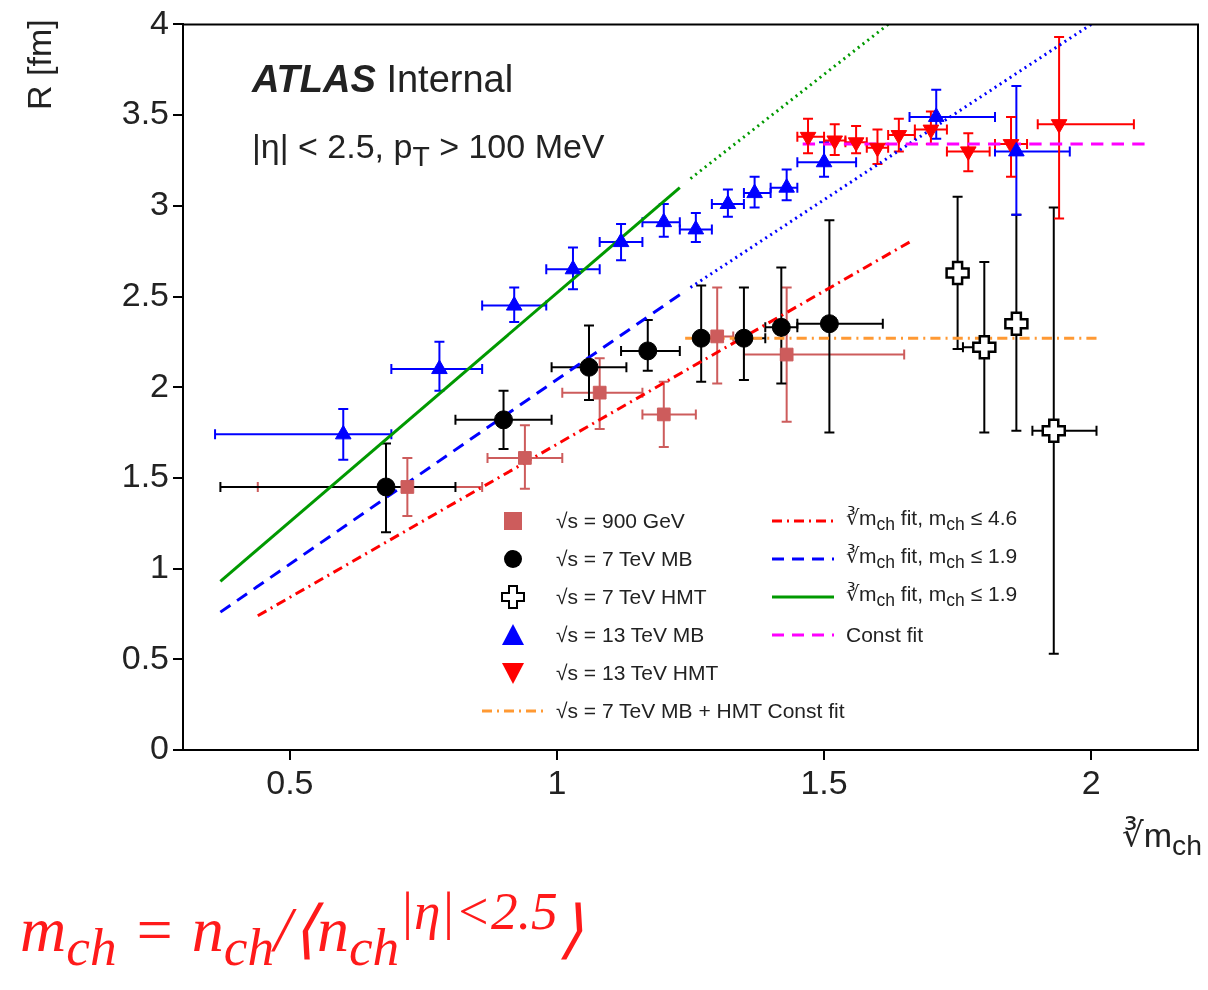 The height and width of the screenshot is (990, 1208). I want to click on y-tick-label: 0, so click(159, 747).